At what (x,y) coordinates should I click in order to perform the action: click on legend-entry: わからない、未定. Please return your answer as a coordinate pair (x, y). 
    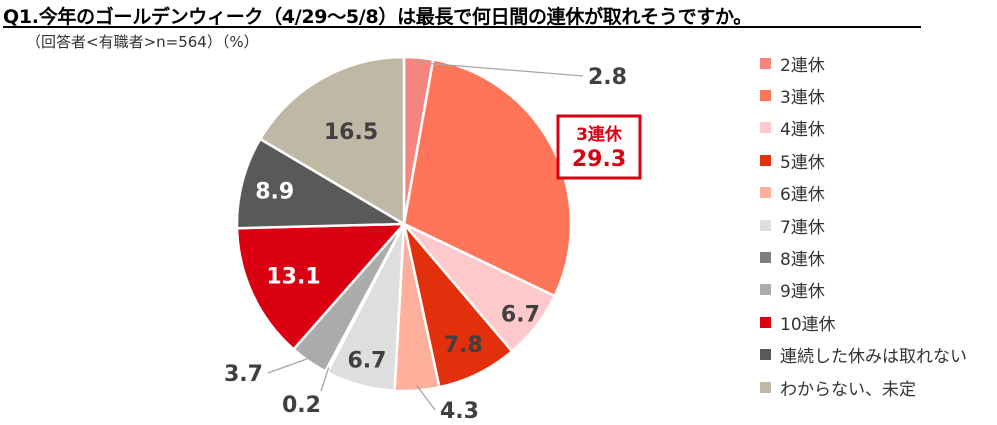
    Looking at the image, I should click on (838, 387).